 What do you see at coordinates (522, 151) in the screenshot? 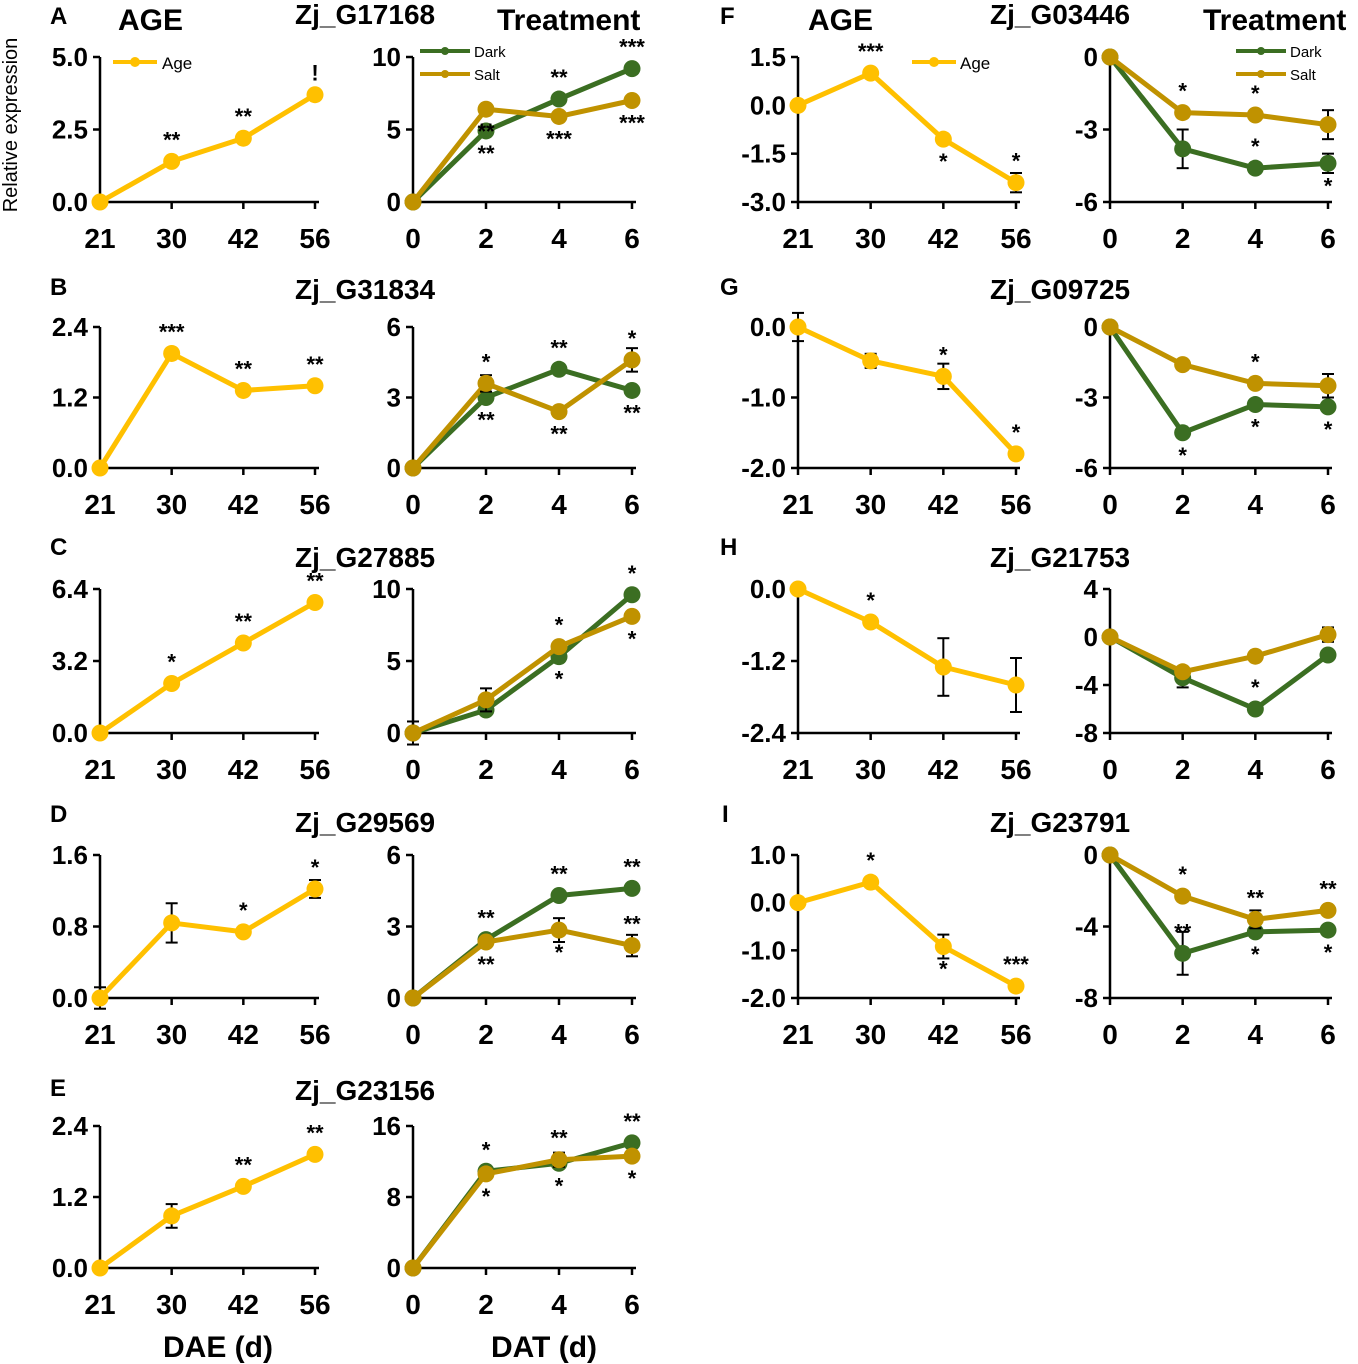
I see `series-salt-line` at bounding box center [522, 151].